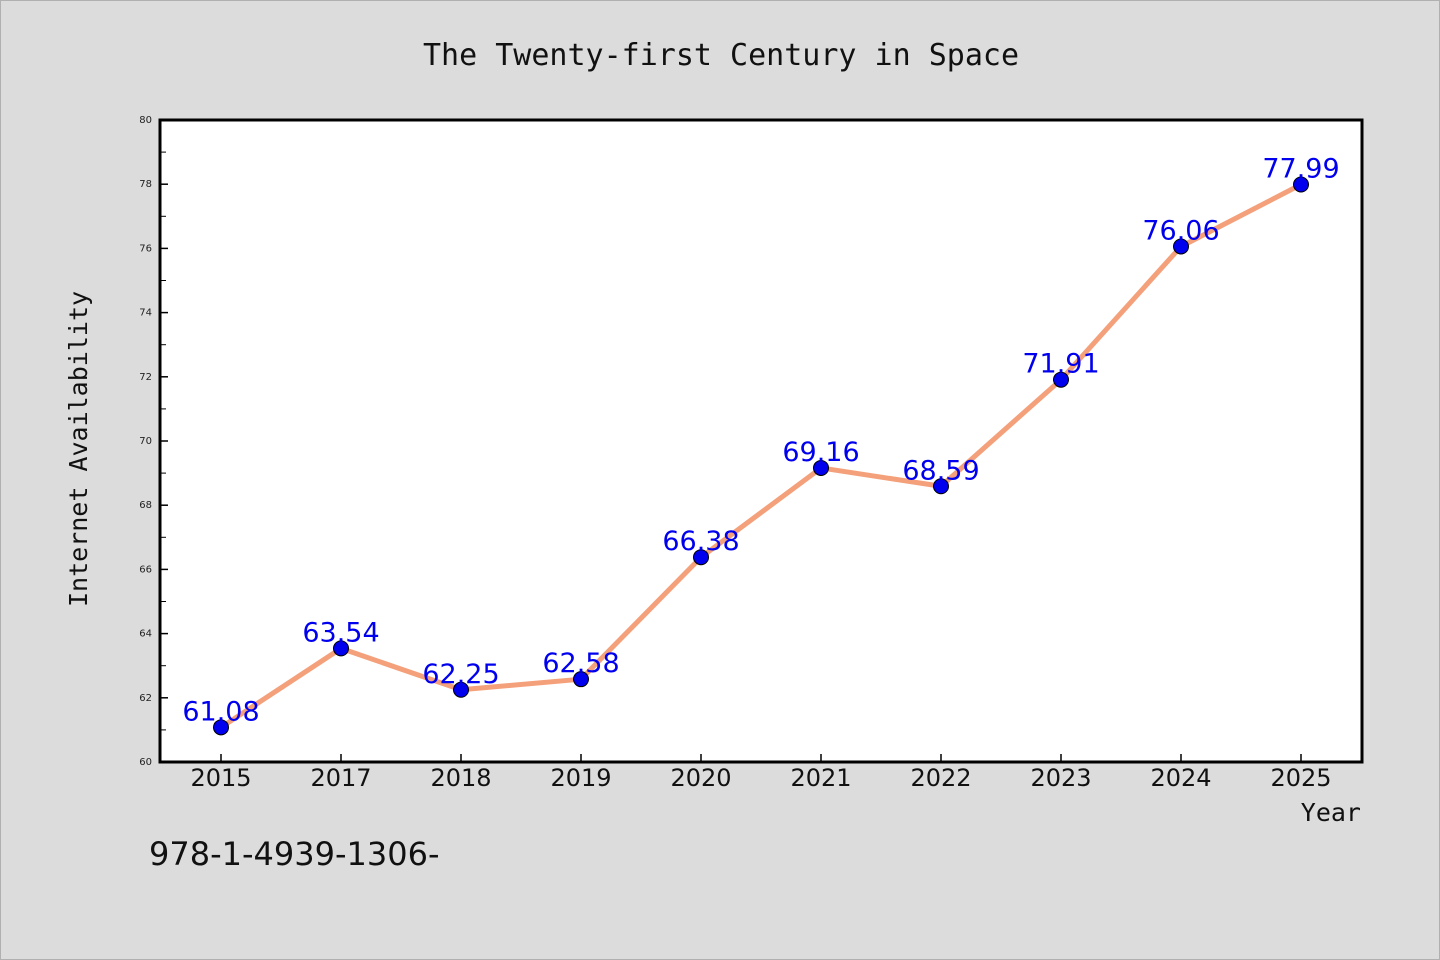 The height and width of the screenshot is (960, 1440). I want to click on y-tick-label: 70, so click(145, 441).